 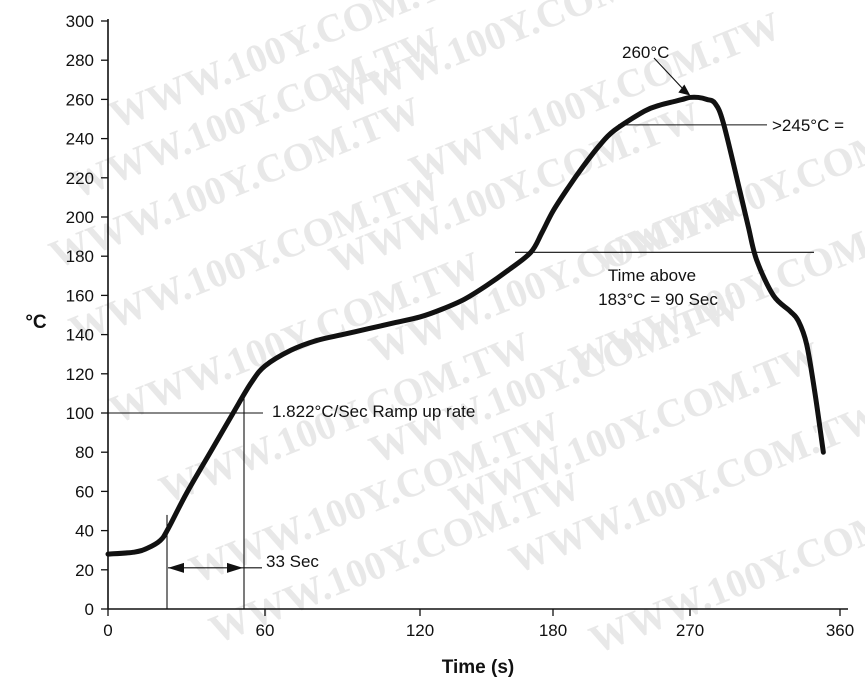 What do you see at coordinates (84, 570) in the screenshot?
I see `y-tick-label: 20` at bounding box center [84, 570].